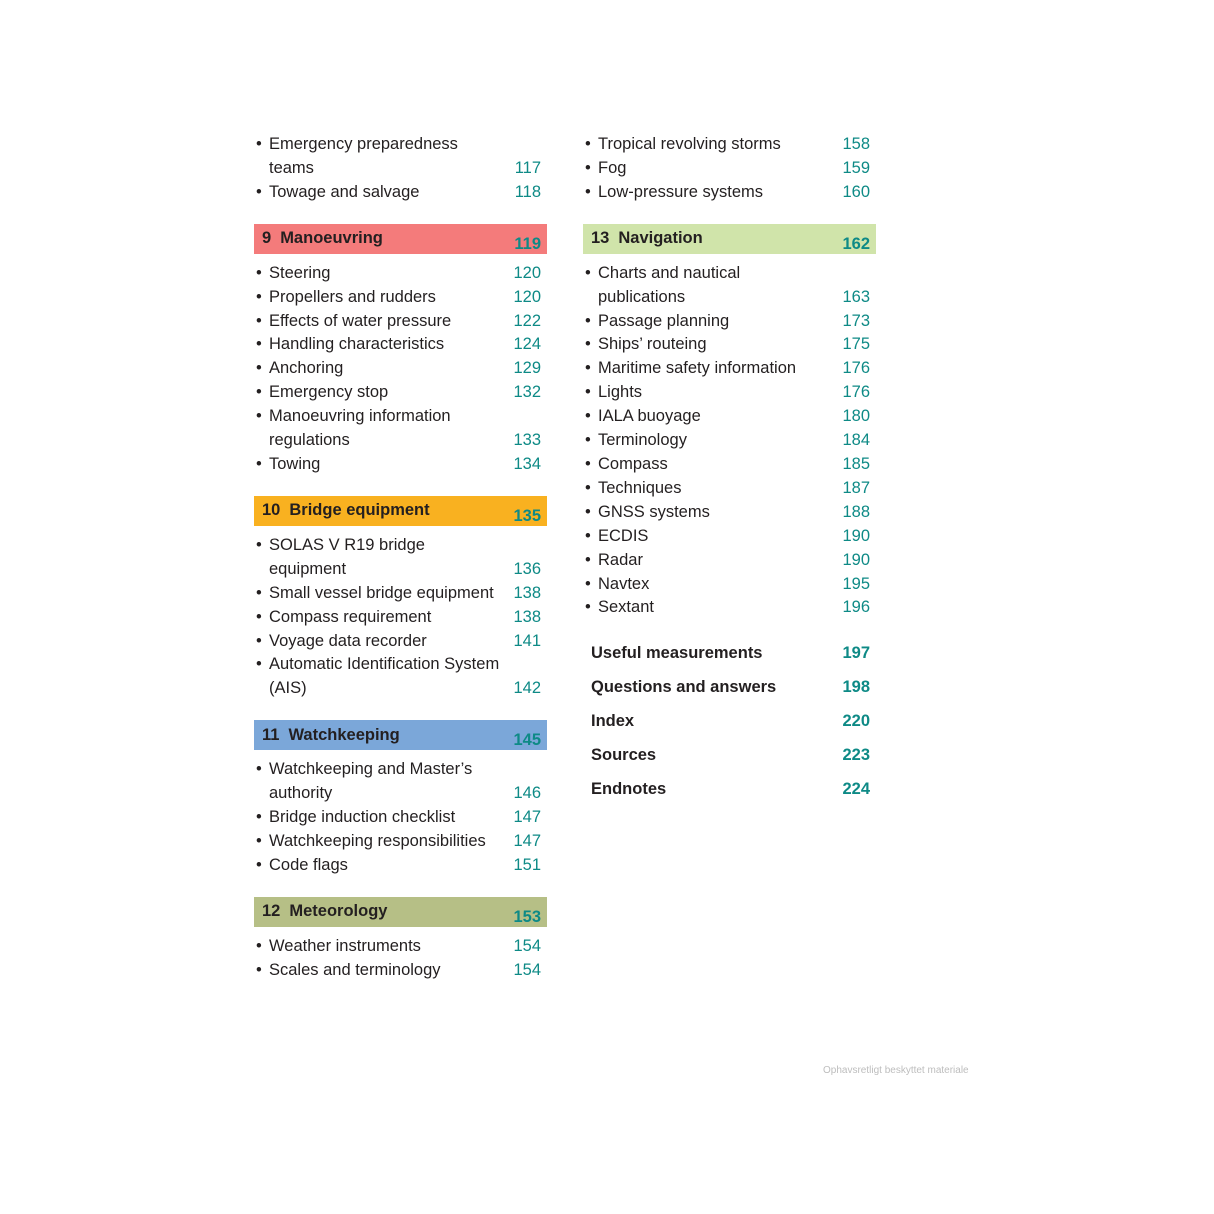 The height and width of the screenshot is (1214, 1214). What do you see at coordinates (600, 238) in the screenshot?
I see `chapter-number: 13` at bounding box center [600, 238].